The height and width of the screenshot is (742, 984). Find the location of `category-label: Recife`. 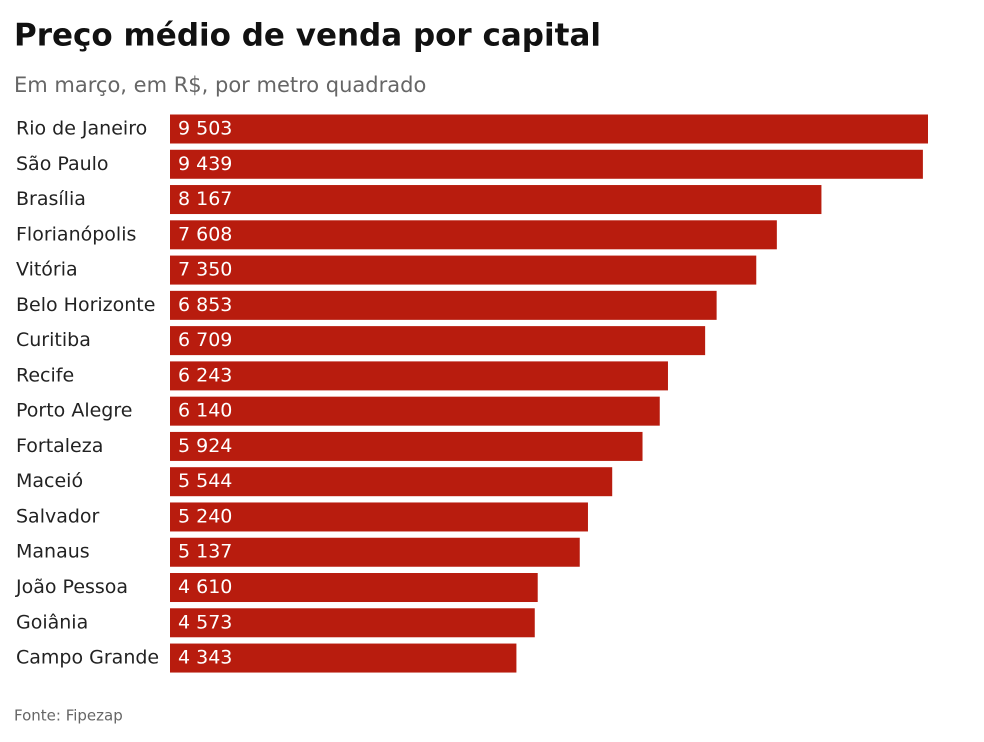

category-label: Recife is located at coordinates (45, 375).